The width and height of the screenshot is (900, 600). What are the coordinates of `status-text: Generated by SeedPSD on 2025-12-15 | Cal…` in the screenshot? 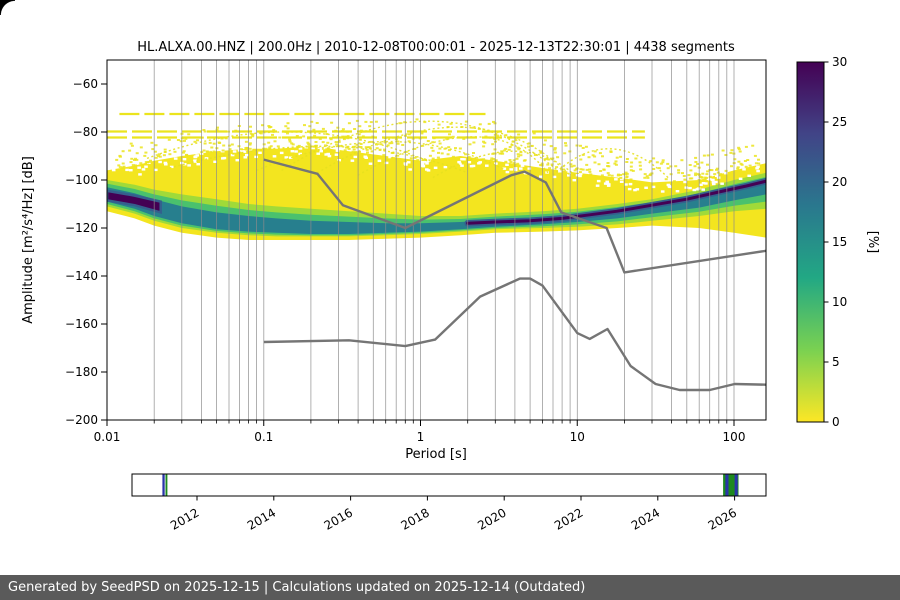 It's located at (297, 587).